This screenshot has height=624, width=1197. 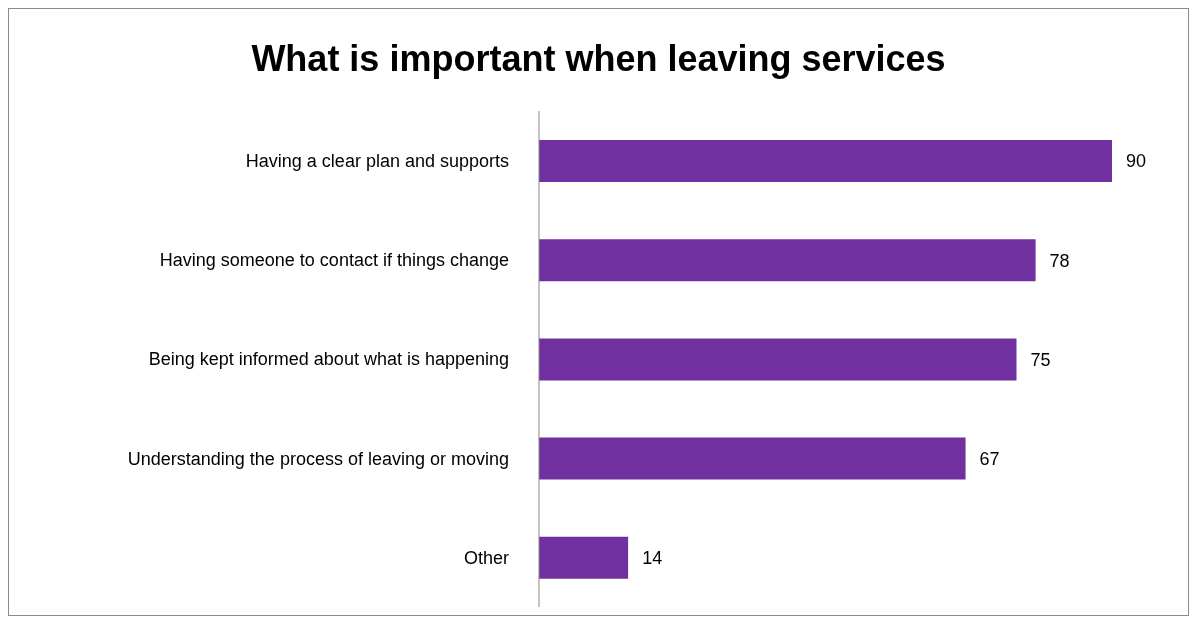 I want to click on data-label: 14, so click(x=652, y=558).